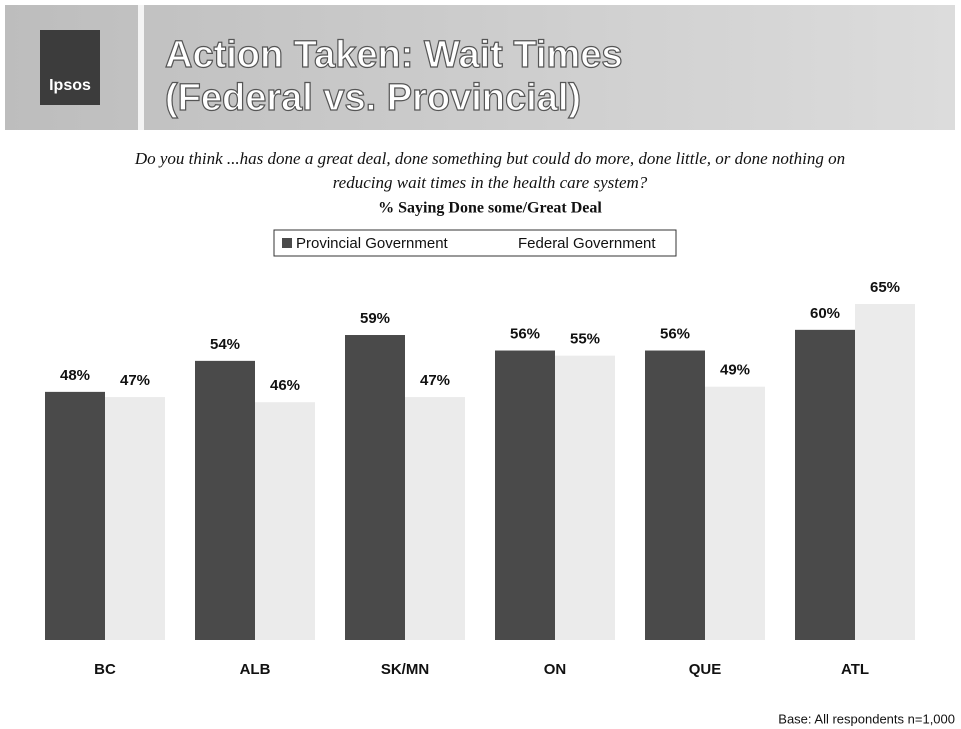 This screenshot has width=961, height=729. What do you see at coordinates (885, 287) in the screenshot?
I see `value-label: 65%` at bounding box center [885, 287].